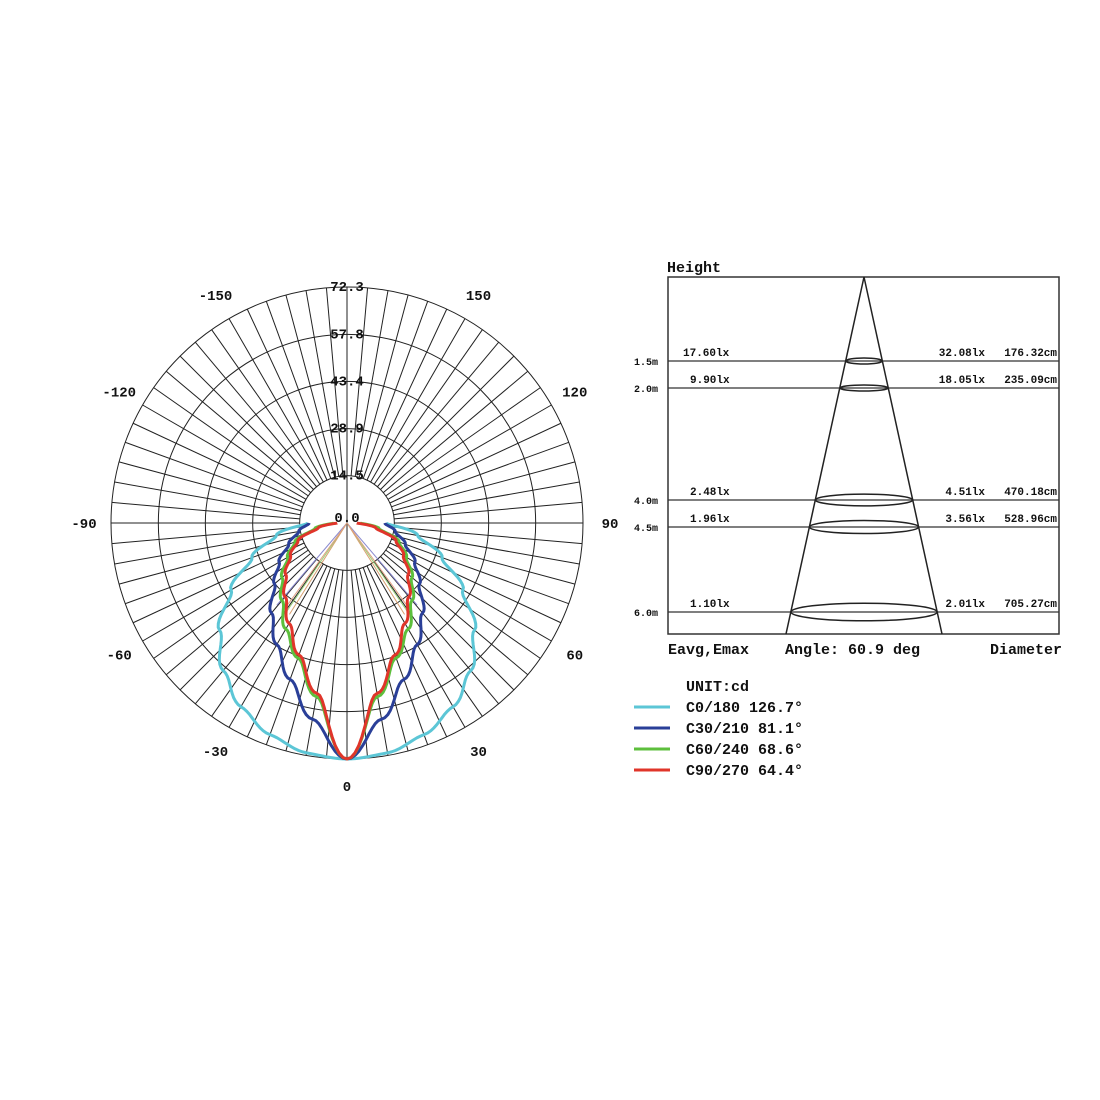 Image resolution: width=1100 pixels, height=1100 pixels. Describe the element at coordinates (965, 520) in the screenshot. I see `emax-value: 3.56lx` at that location.